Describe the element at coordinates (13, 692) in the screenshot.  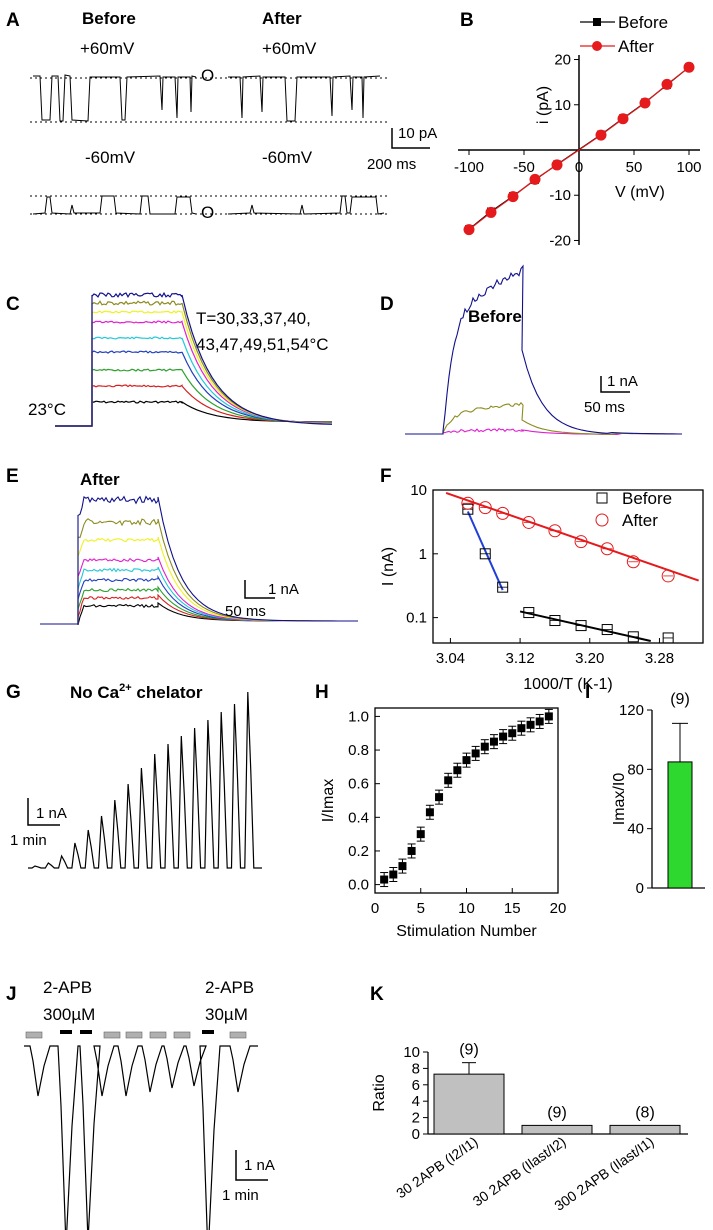
I see `panel-label-g: G` at that location.